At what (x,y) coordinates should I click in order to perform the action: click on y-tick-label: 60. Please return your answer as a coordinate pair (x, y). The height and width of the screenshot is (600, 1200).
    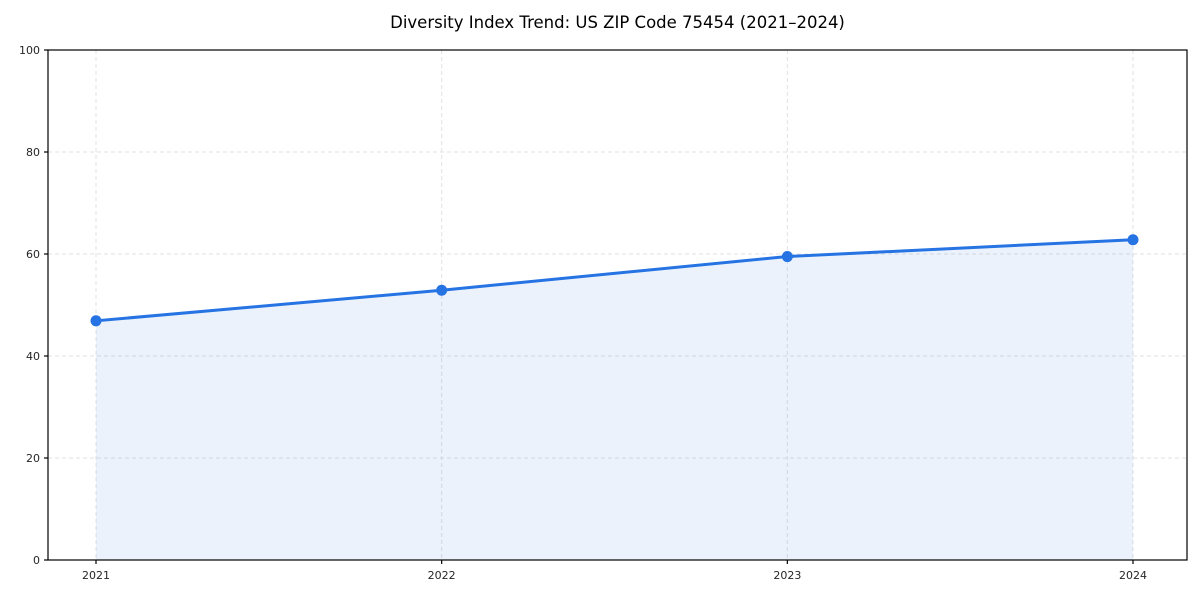
    Looking at the image, I should click on (33, 254).